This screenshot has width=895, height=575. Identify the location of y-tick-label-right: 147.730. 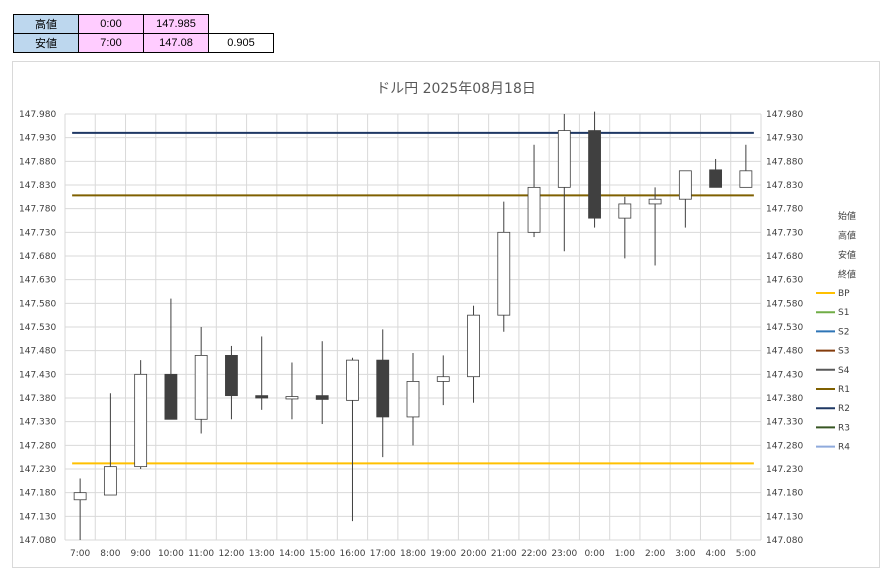
(784, 233).